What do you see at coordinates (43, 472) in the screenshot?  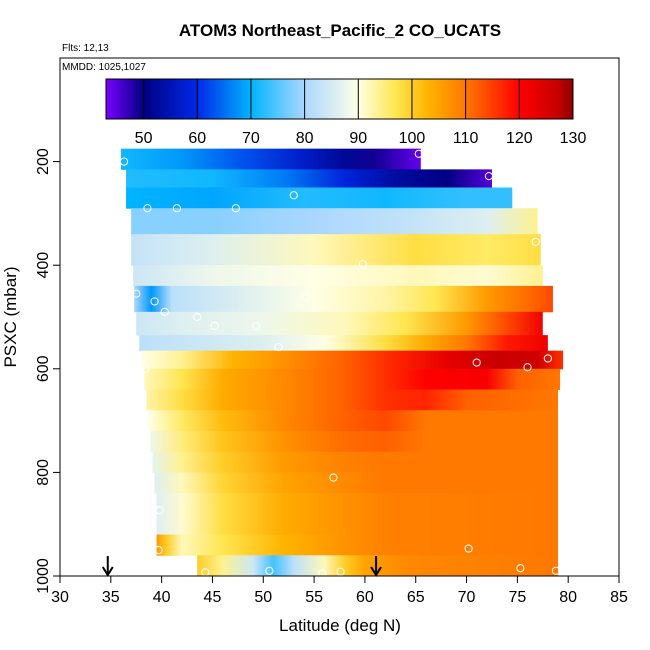 I see `y-tick-label: 800` at bounding box center [43, 472].